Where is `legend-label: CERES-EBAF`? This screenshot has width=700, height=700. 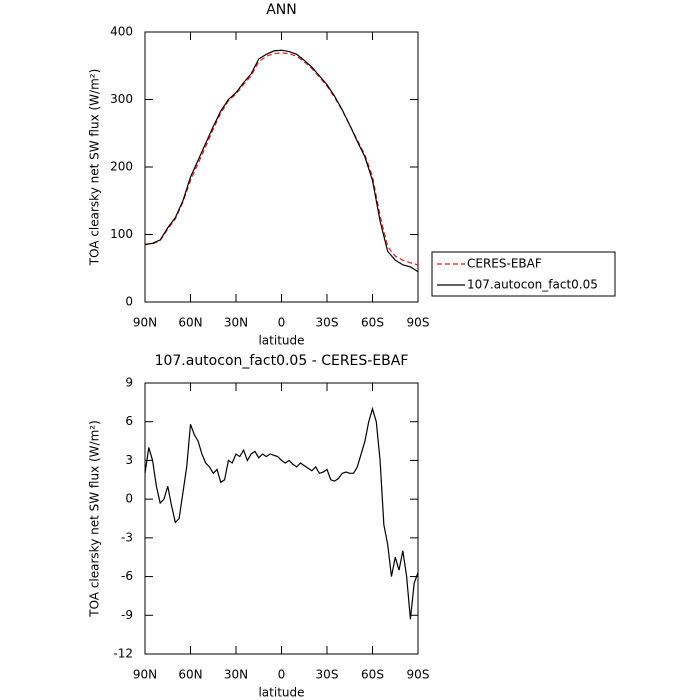 legend-label: CERES-EBAF is located at coordinates (504, 264).